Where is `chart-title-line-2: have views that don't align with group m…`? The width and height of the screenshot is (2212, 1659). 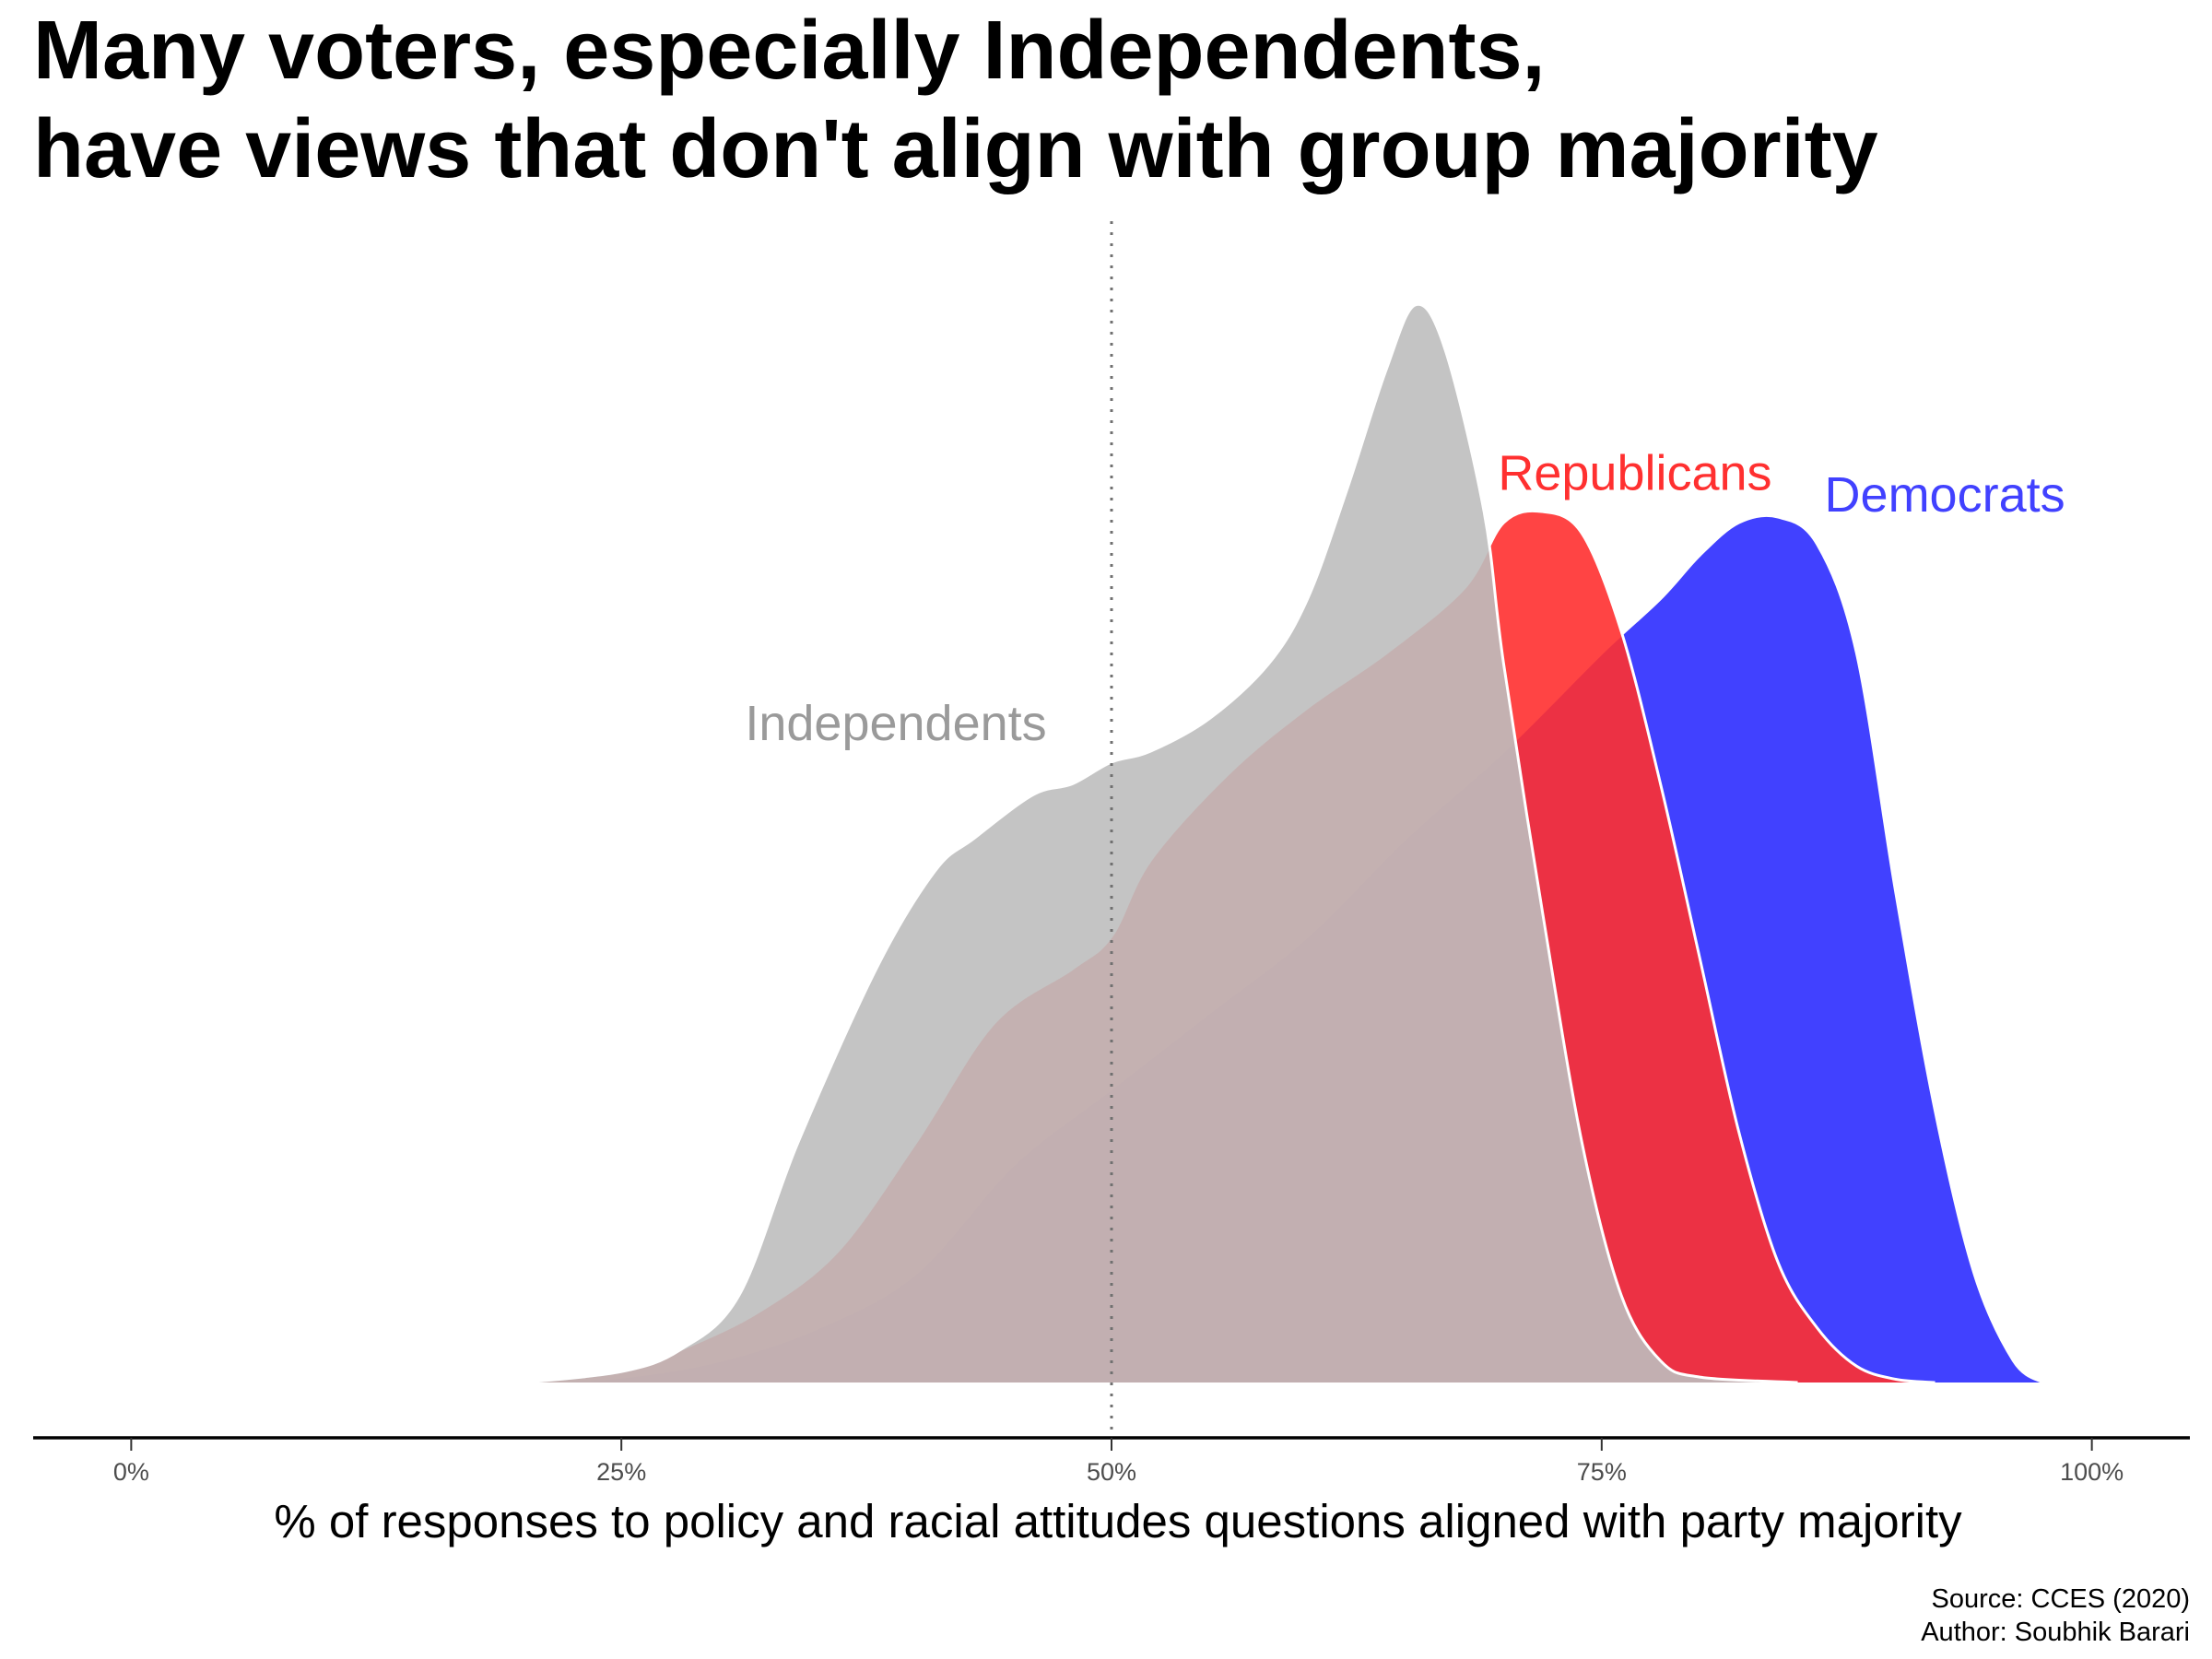
chart-title-line-2: have views that don't align with group m… is located at coordinates (955, 149).